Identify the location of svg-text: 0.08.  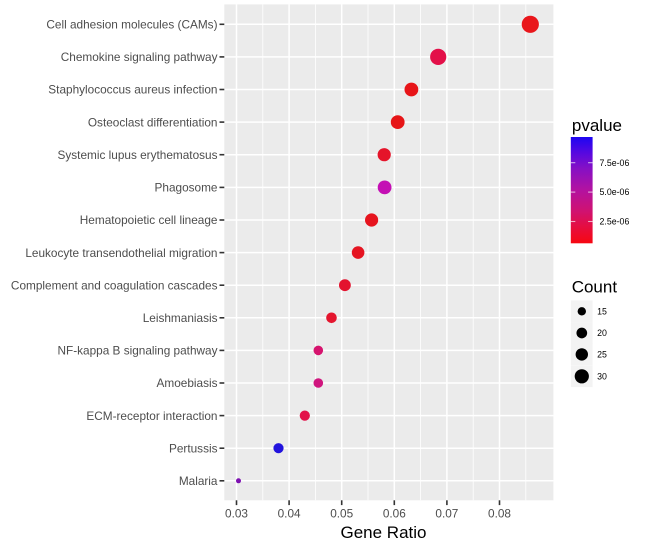
(499, 514).